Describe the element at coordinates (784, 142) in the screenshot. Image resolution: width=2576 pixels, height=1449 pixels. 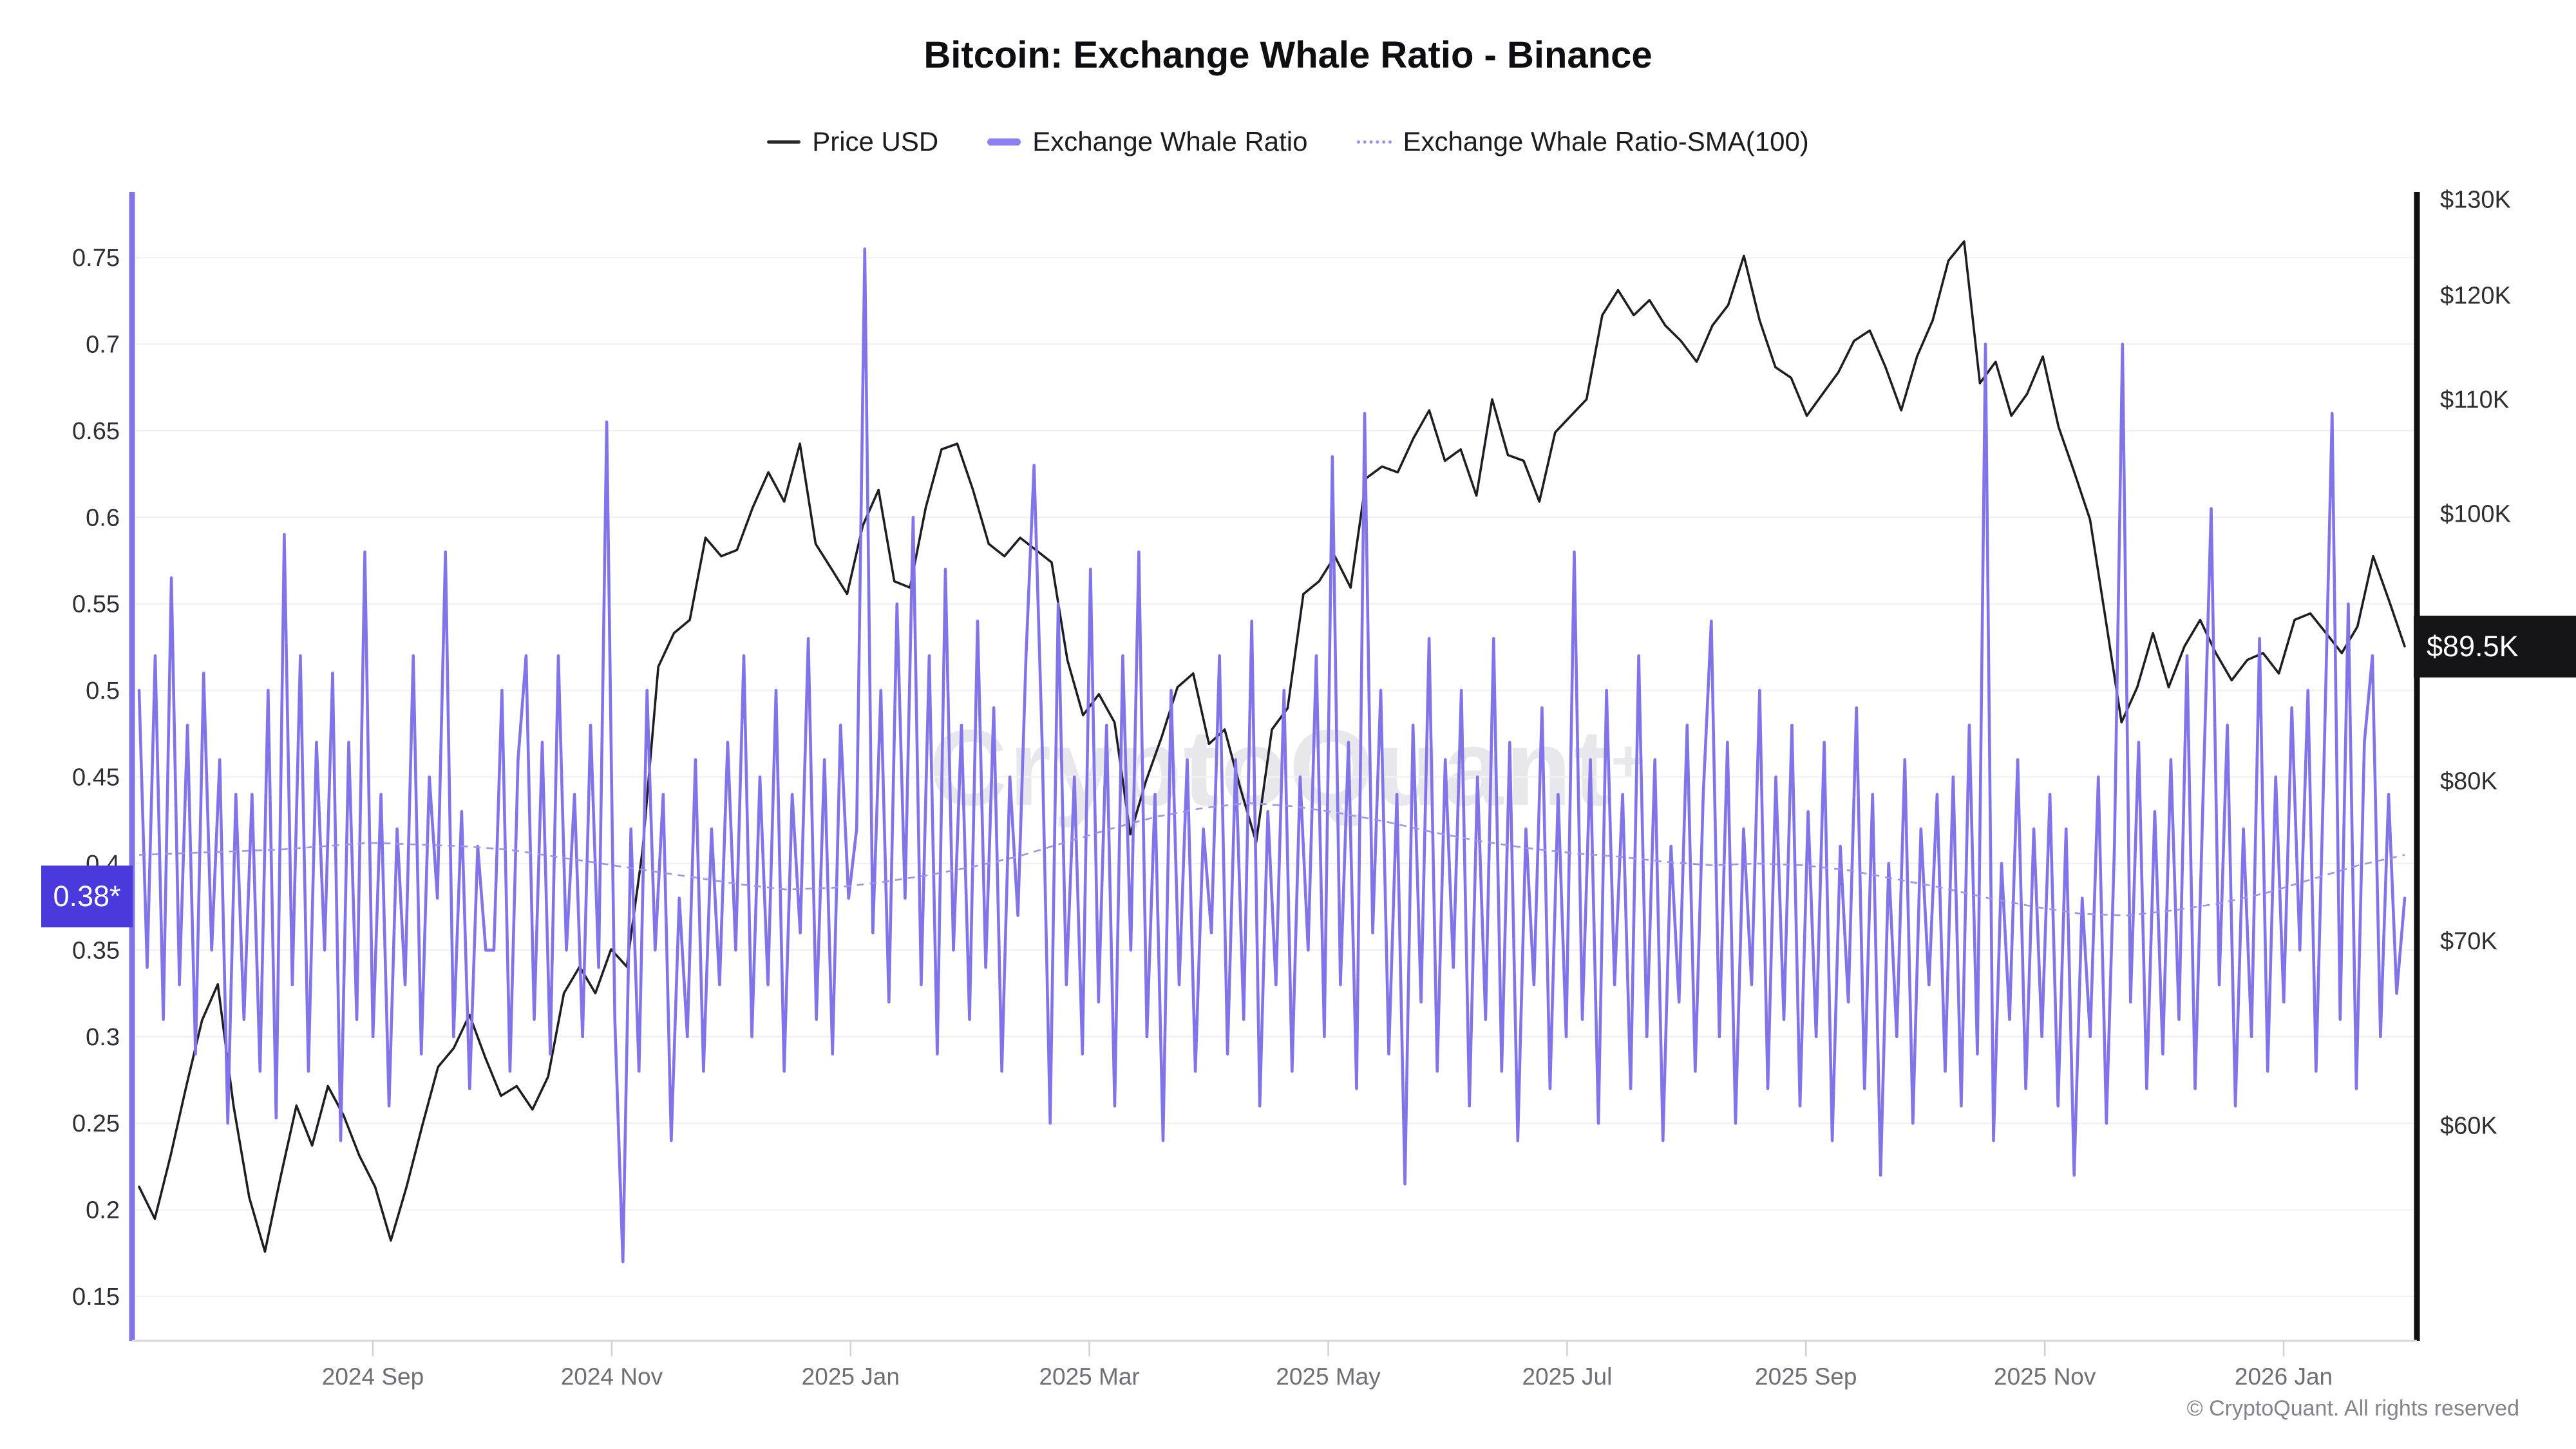
I see `price-line-swatch-icon` at that location.